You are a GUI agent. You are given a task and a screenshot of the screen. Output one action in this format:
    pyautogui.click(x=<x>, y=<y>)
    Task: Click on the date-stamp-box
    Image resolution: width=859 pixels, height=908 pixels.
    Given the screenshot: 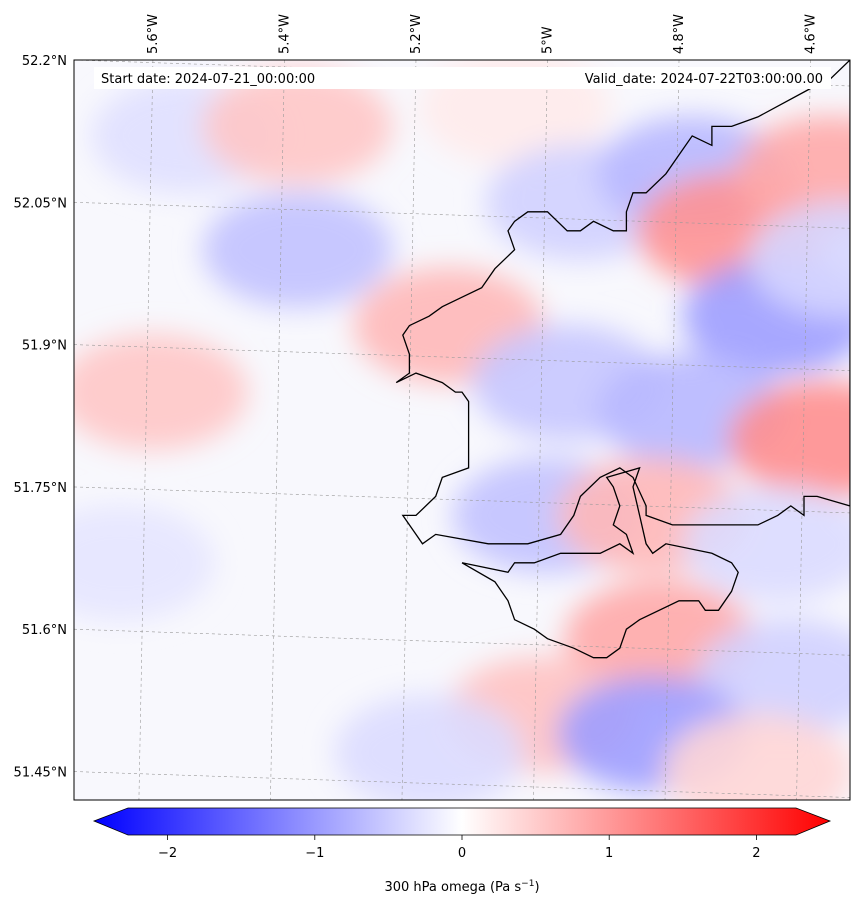 What is the action you would take?
    pyautogui.click(x=462, y=78)
    